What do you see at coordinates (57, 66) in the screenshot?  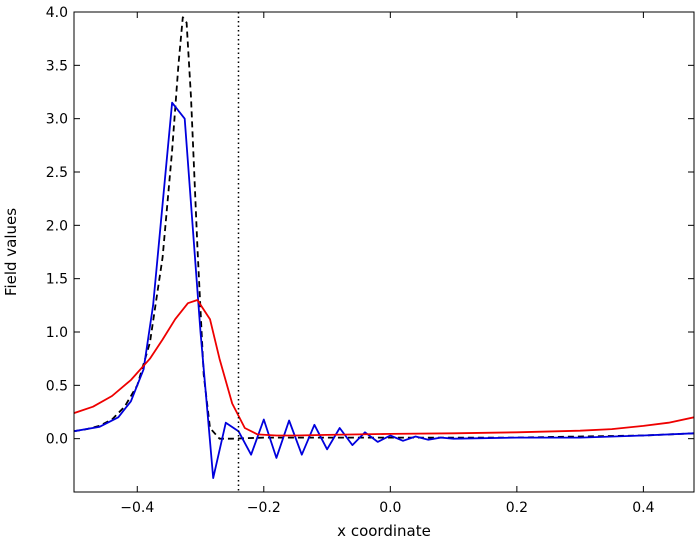 I see `y-tick-label: 3.5` at bounding box center [57, 66].